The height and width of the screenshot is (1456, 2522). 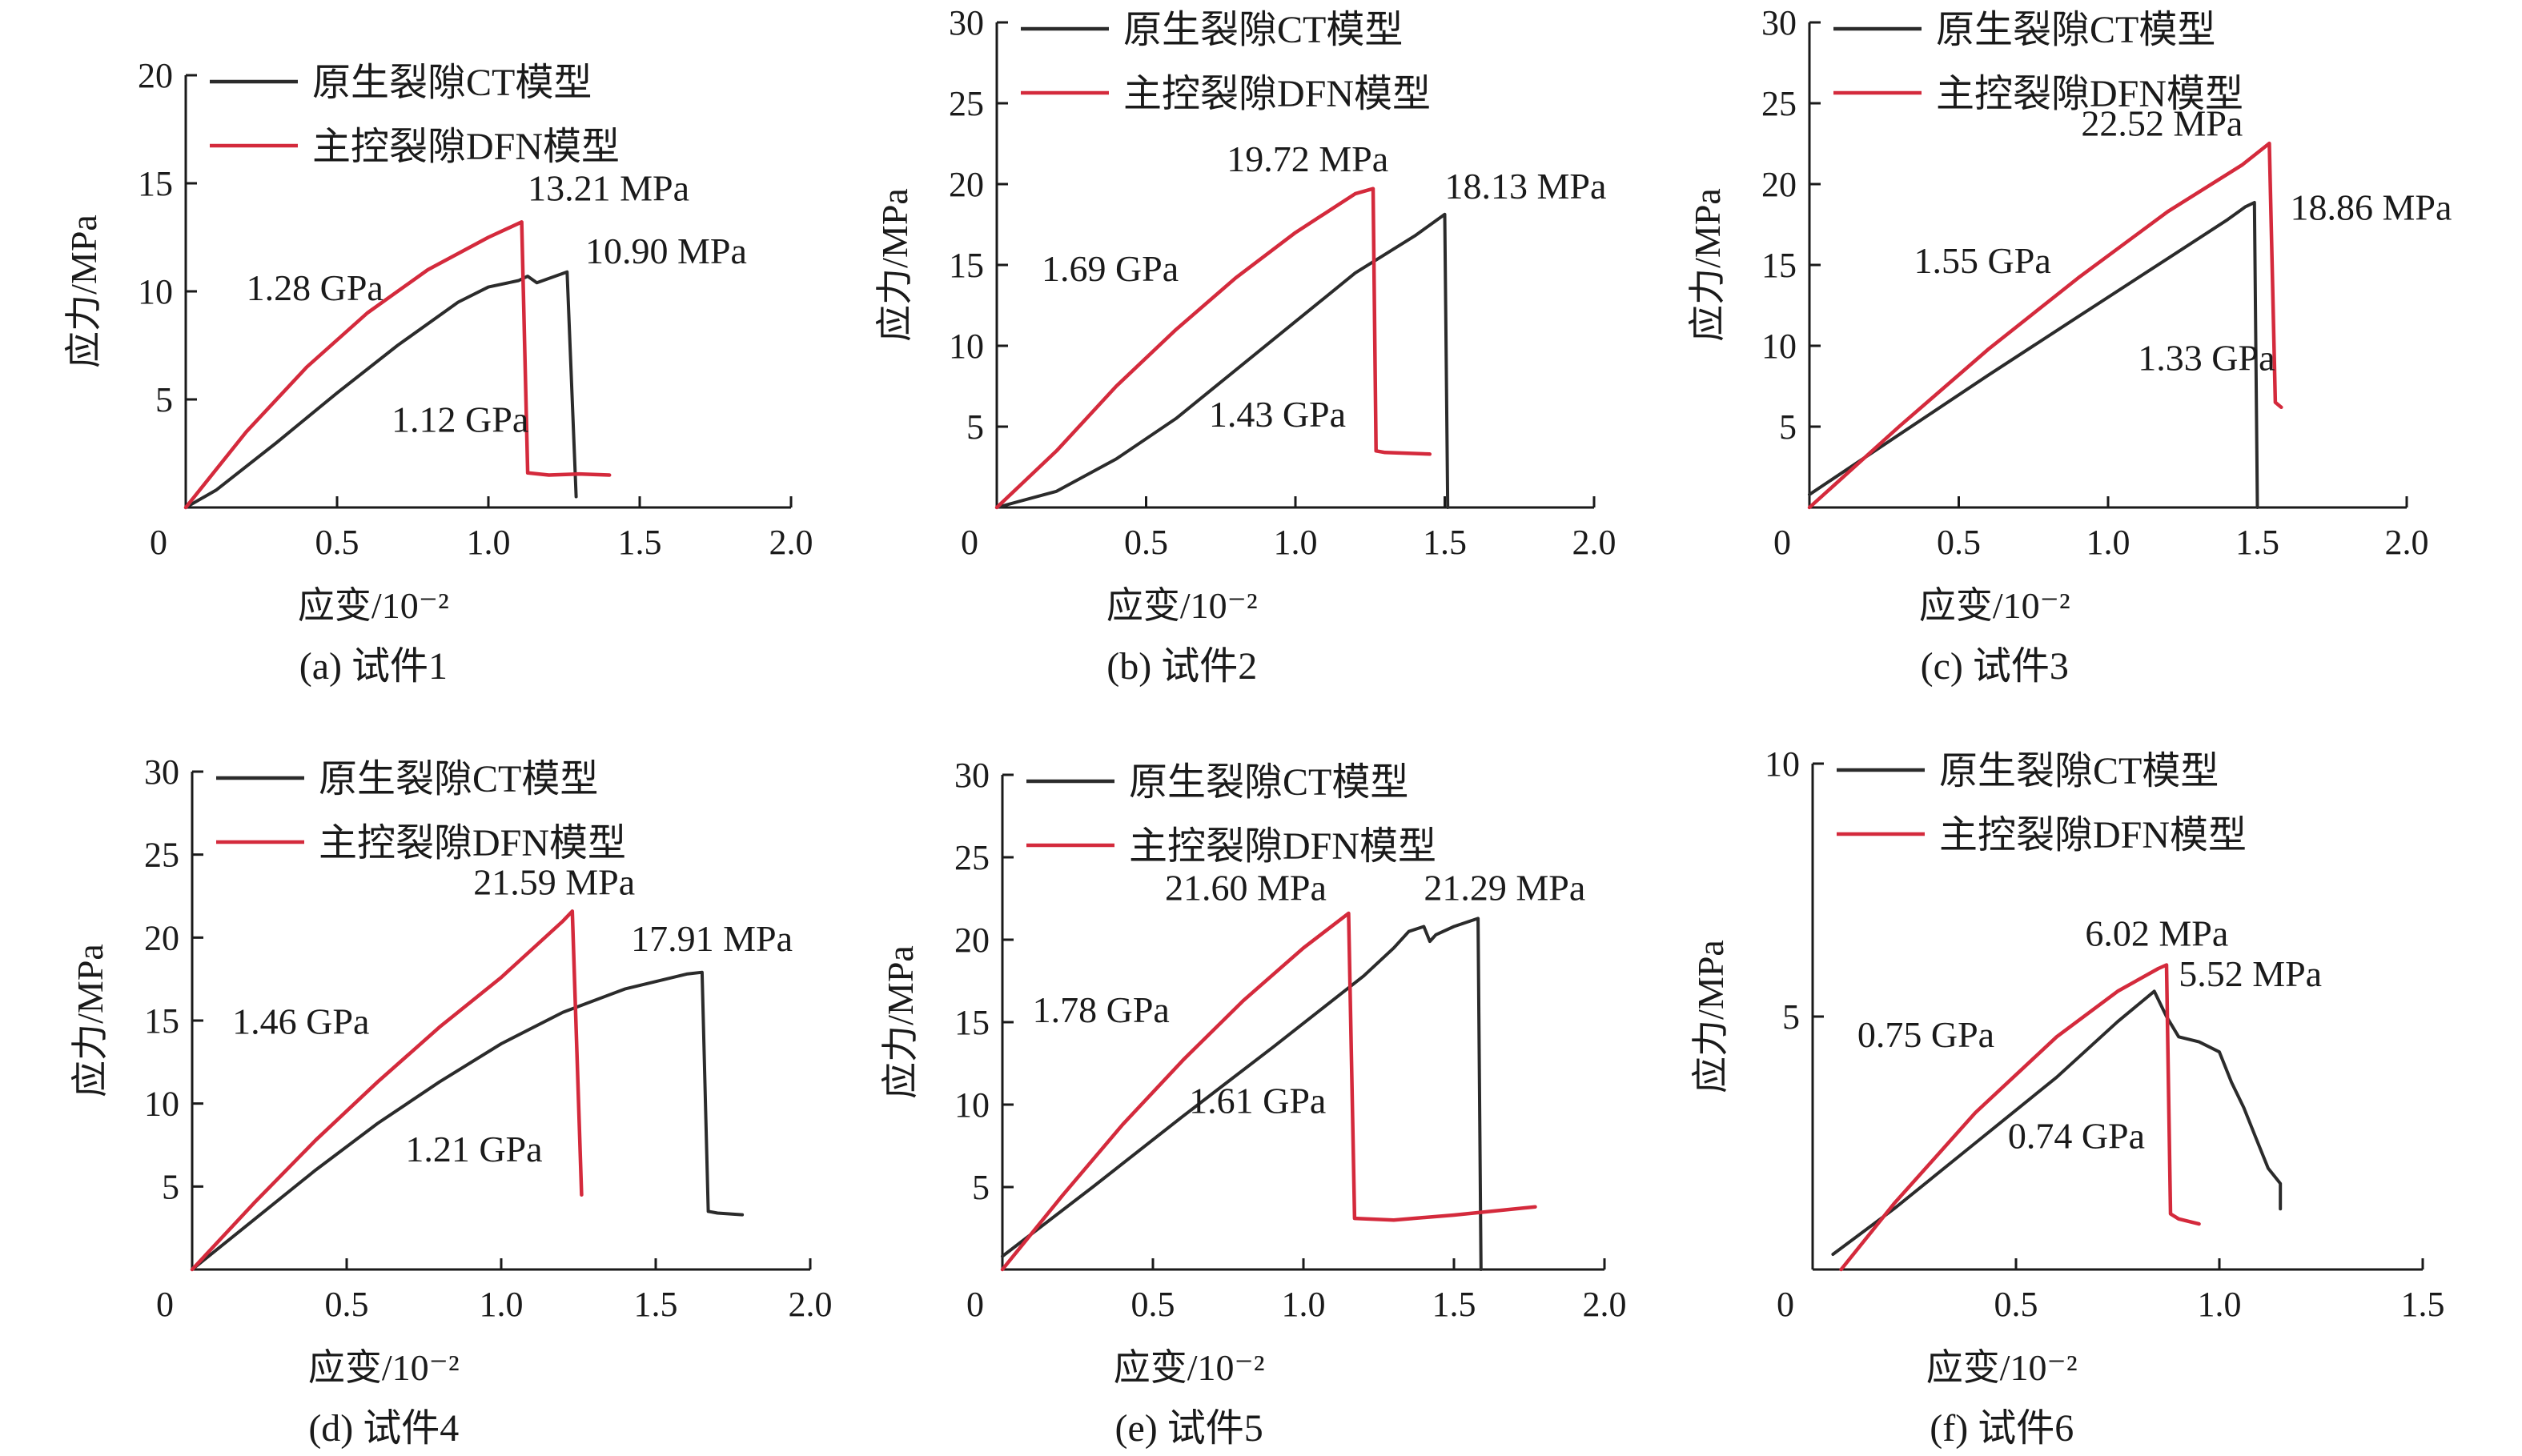 I want to click on data-annotation: 18.13 MPa, so click(x=1526, y=186).